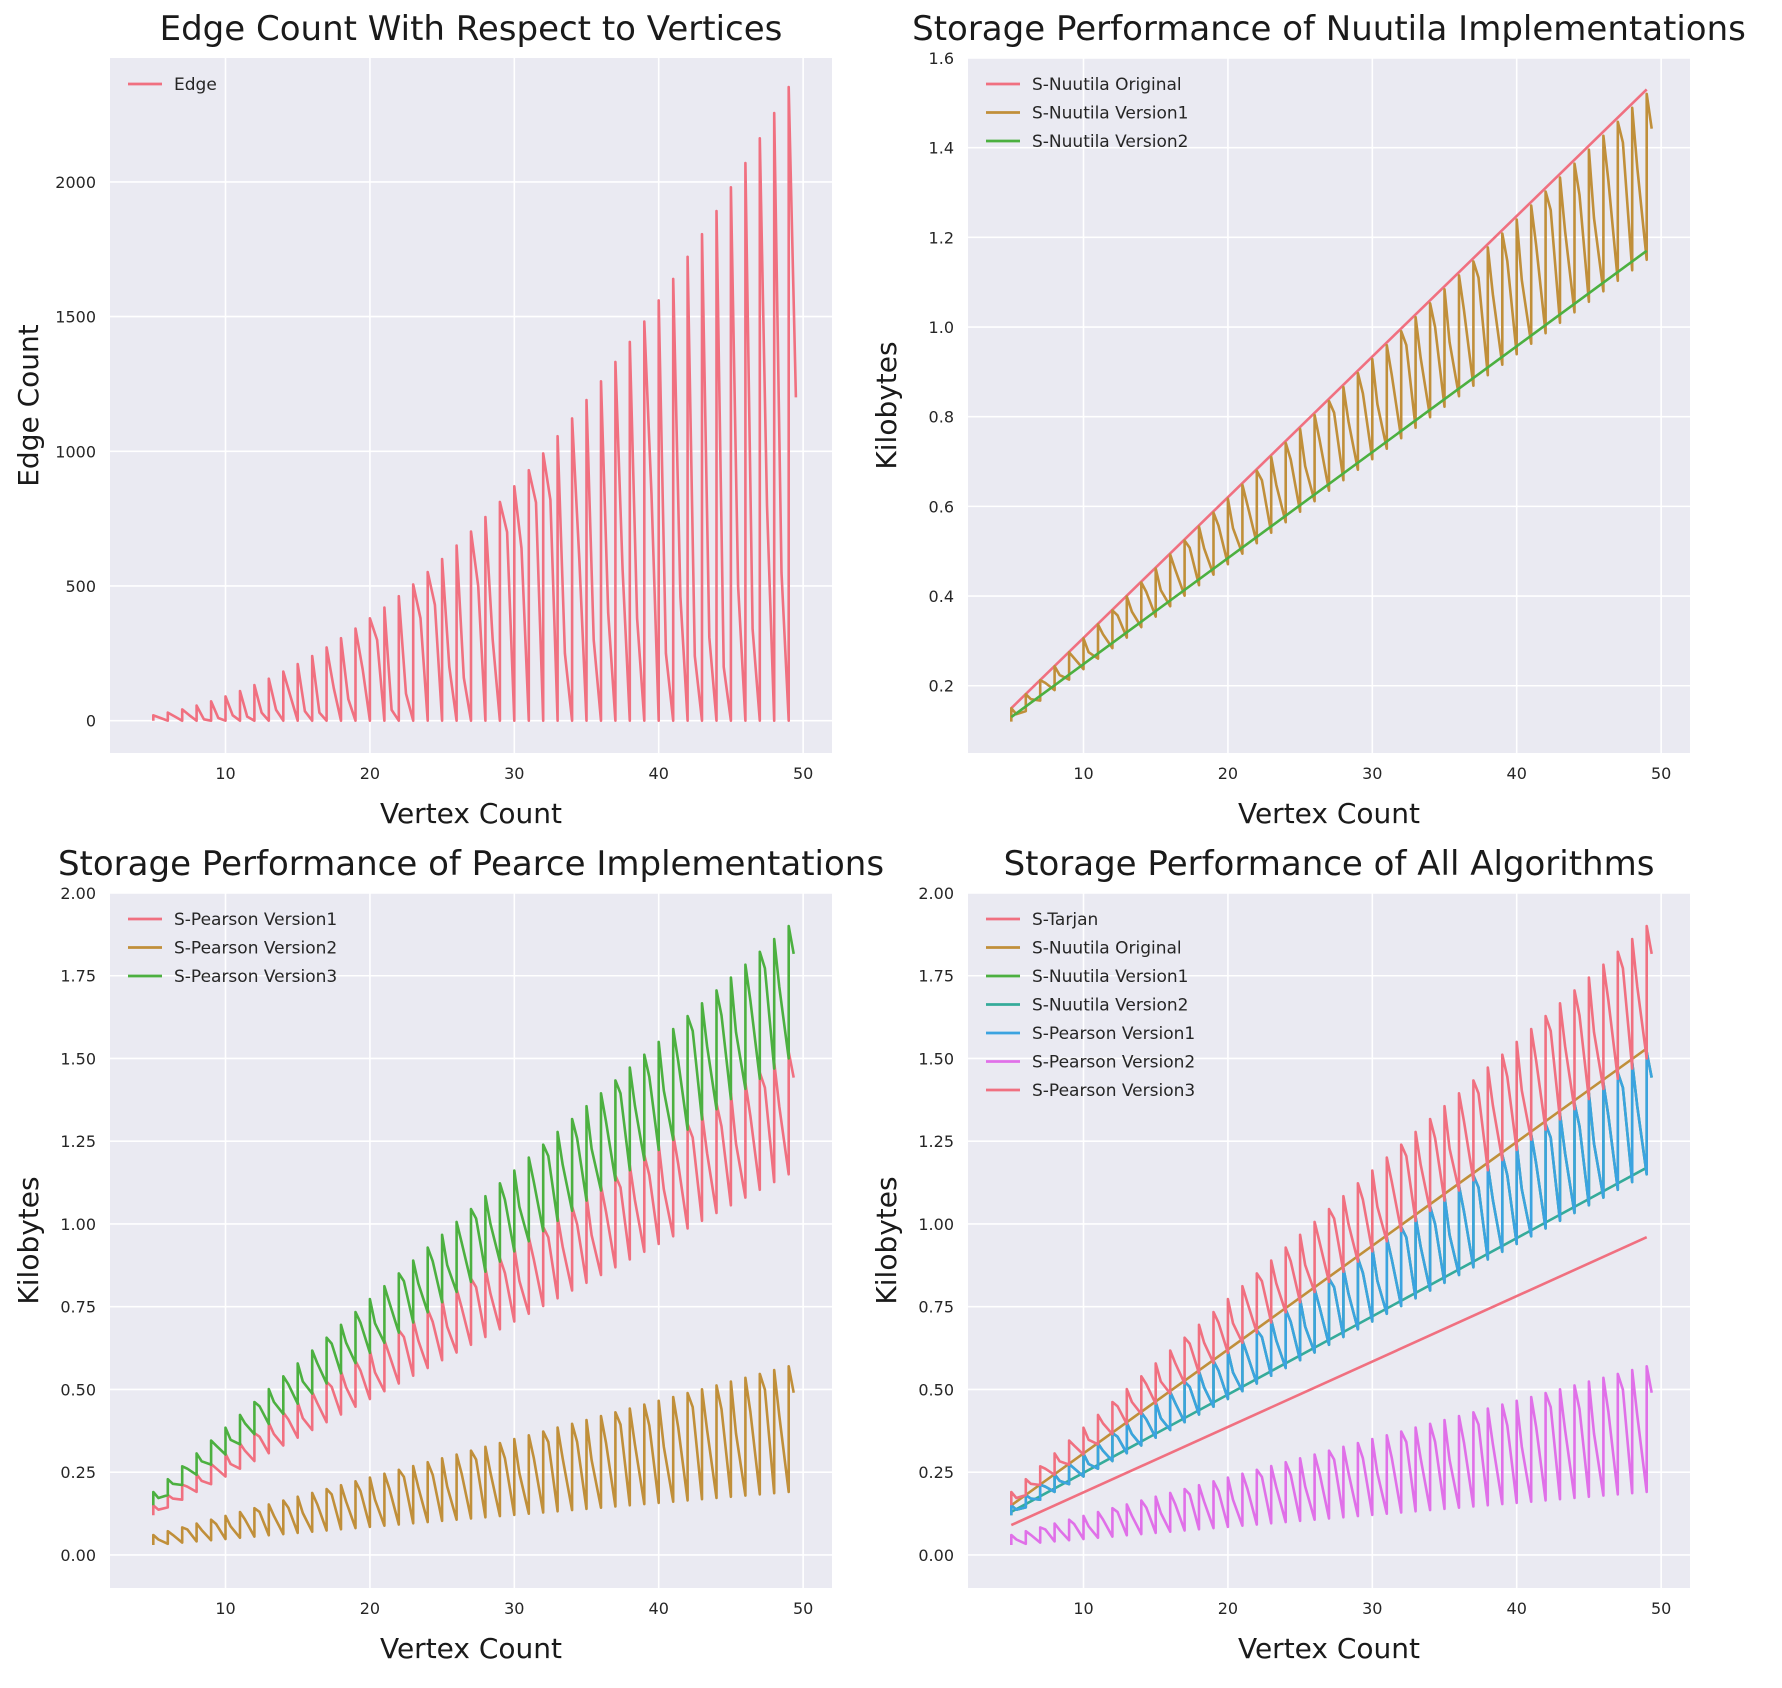  What do you see at coordinates (941, 58) in the screenshot?
I see `y-tick-label: 1.6` at bounding box center [941, 58].